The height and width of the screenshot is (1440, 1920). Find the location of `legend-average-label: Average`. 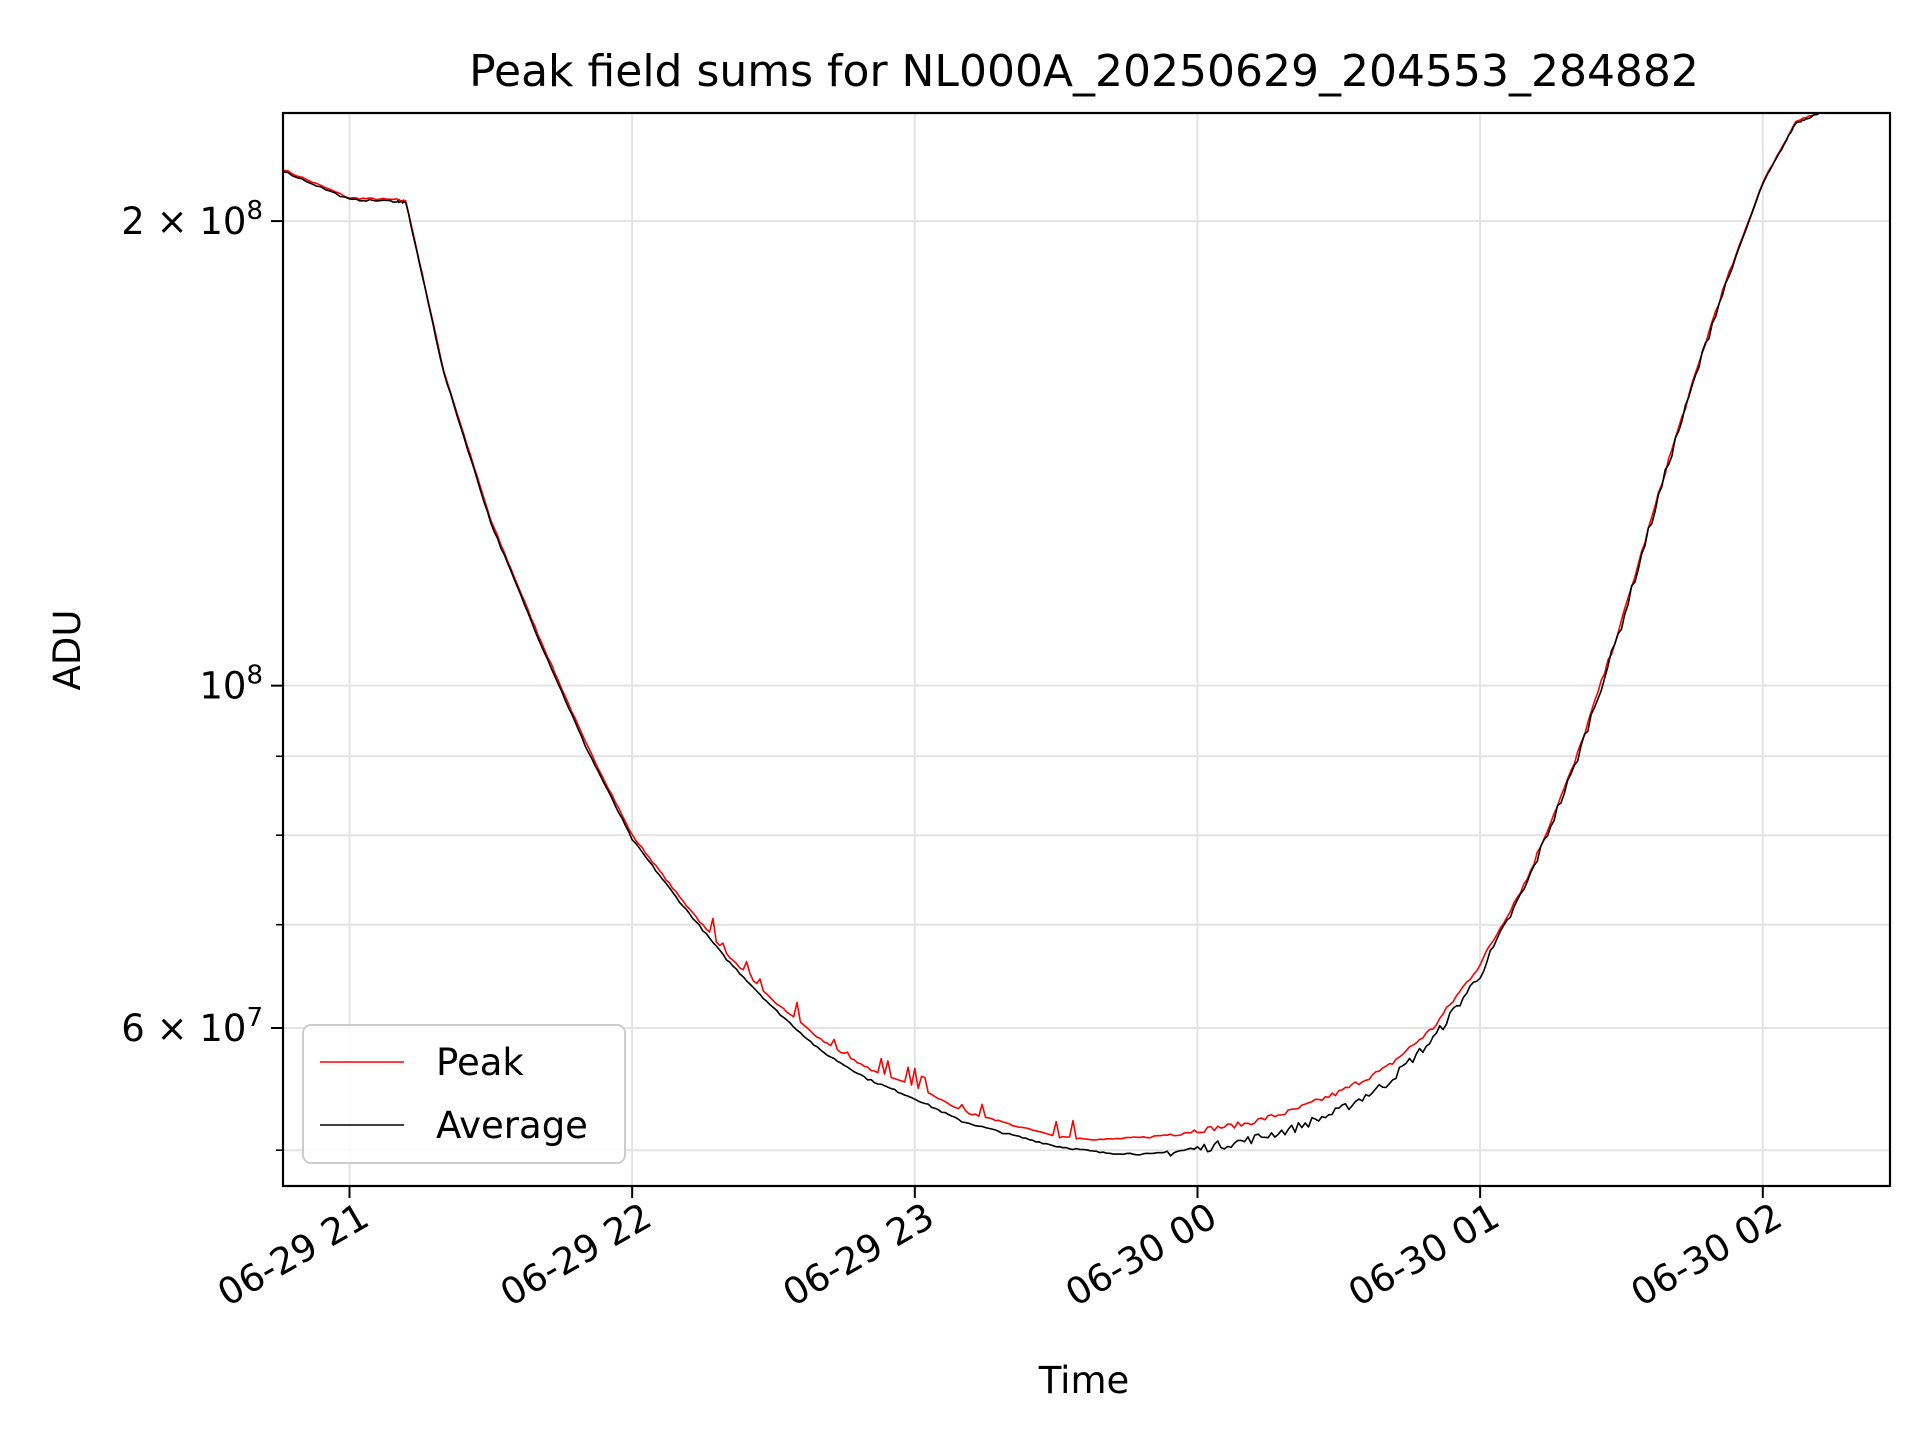

legend-average-label: Average is located at coordinates (512, 1125).